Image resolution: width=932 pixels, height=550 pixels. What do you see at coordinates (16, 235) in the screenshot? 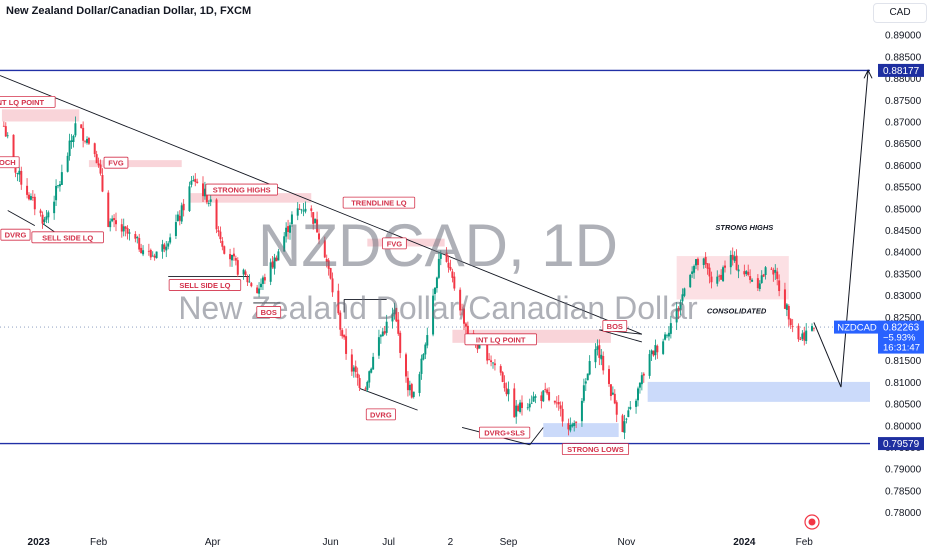
I see `label-dvrg-1: DVRG` at bounding box center [16, 235].